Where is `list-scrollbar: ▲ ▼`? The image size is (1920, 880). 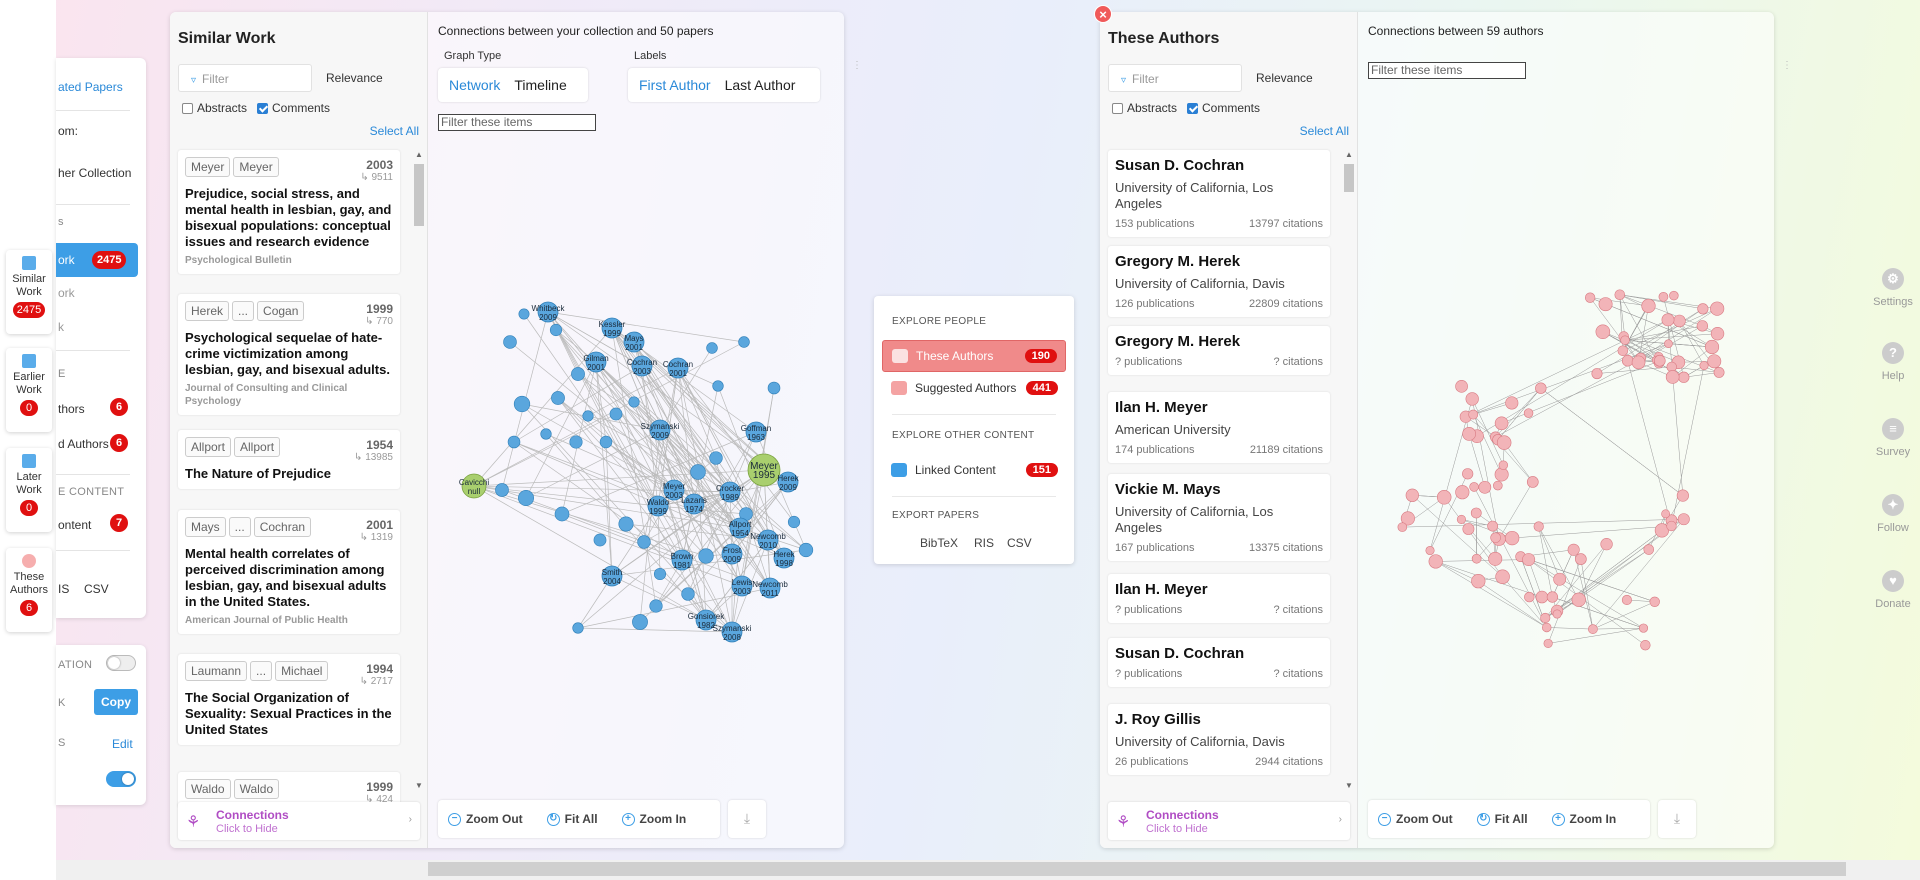 list-scrollbar: ▲ ▼ is located at coordinates (1349, 470).